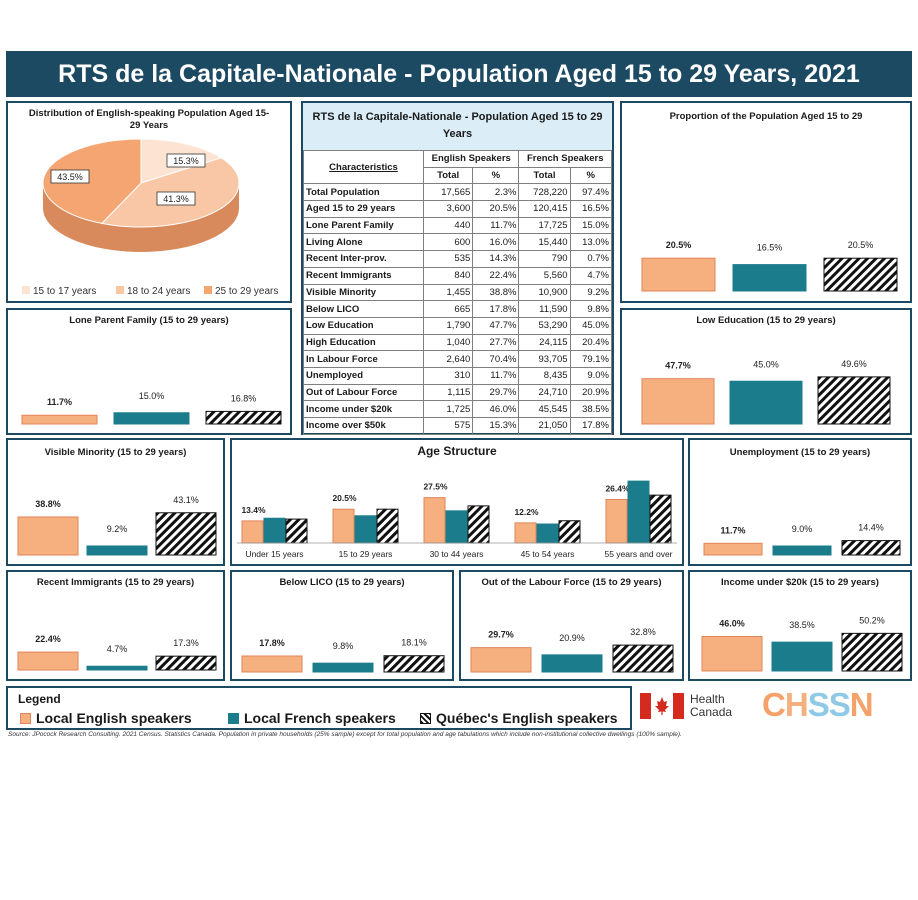  Describe the element at coordinates (363, 259) in the screenshot. I see `row-label: Recent Inter-prov.` at that location.